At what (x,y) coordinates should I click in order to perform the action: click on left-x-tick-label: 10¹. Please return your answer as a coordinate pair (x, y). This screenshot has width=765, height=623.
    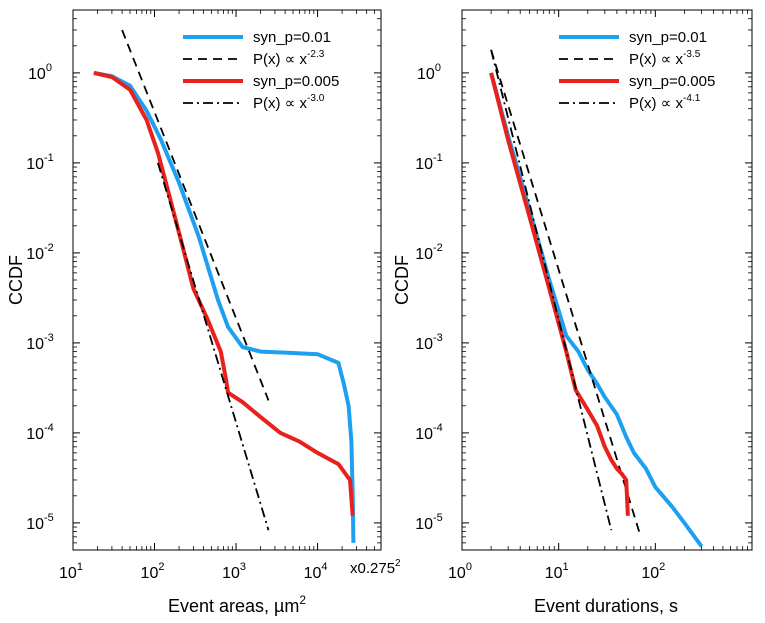
    Looking at the image, I should click on (71, 571).